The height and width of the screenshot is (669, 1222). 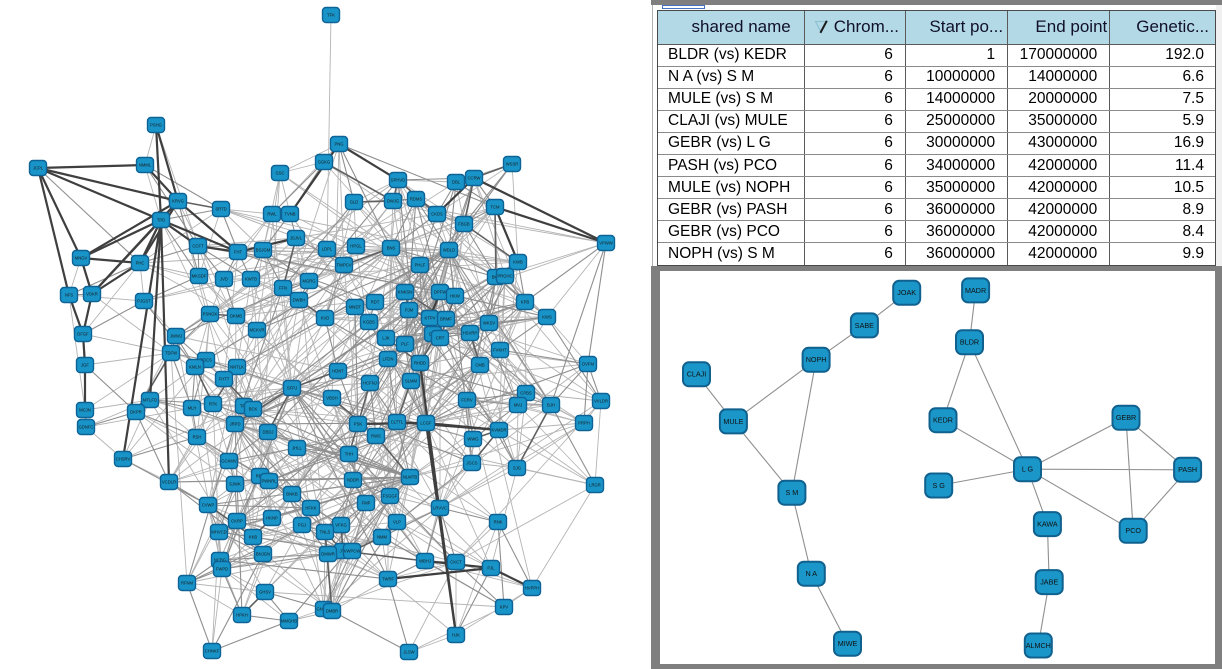 What do you see at coordinates (792, 492) in the screenshot?
I see `svg-text: S M` at bounding box center [792, 492].